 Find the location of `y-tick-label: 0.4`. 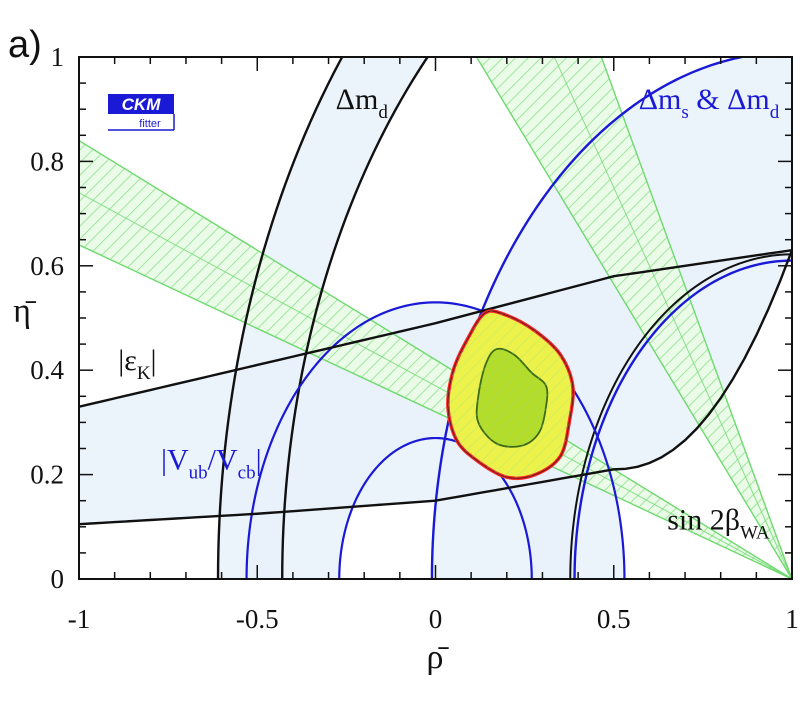

y-tick-label: 0.4 is located at coordinates (47, 370).